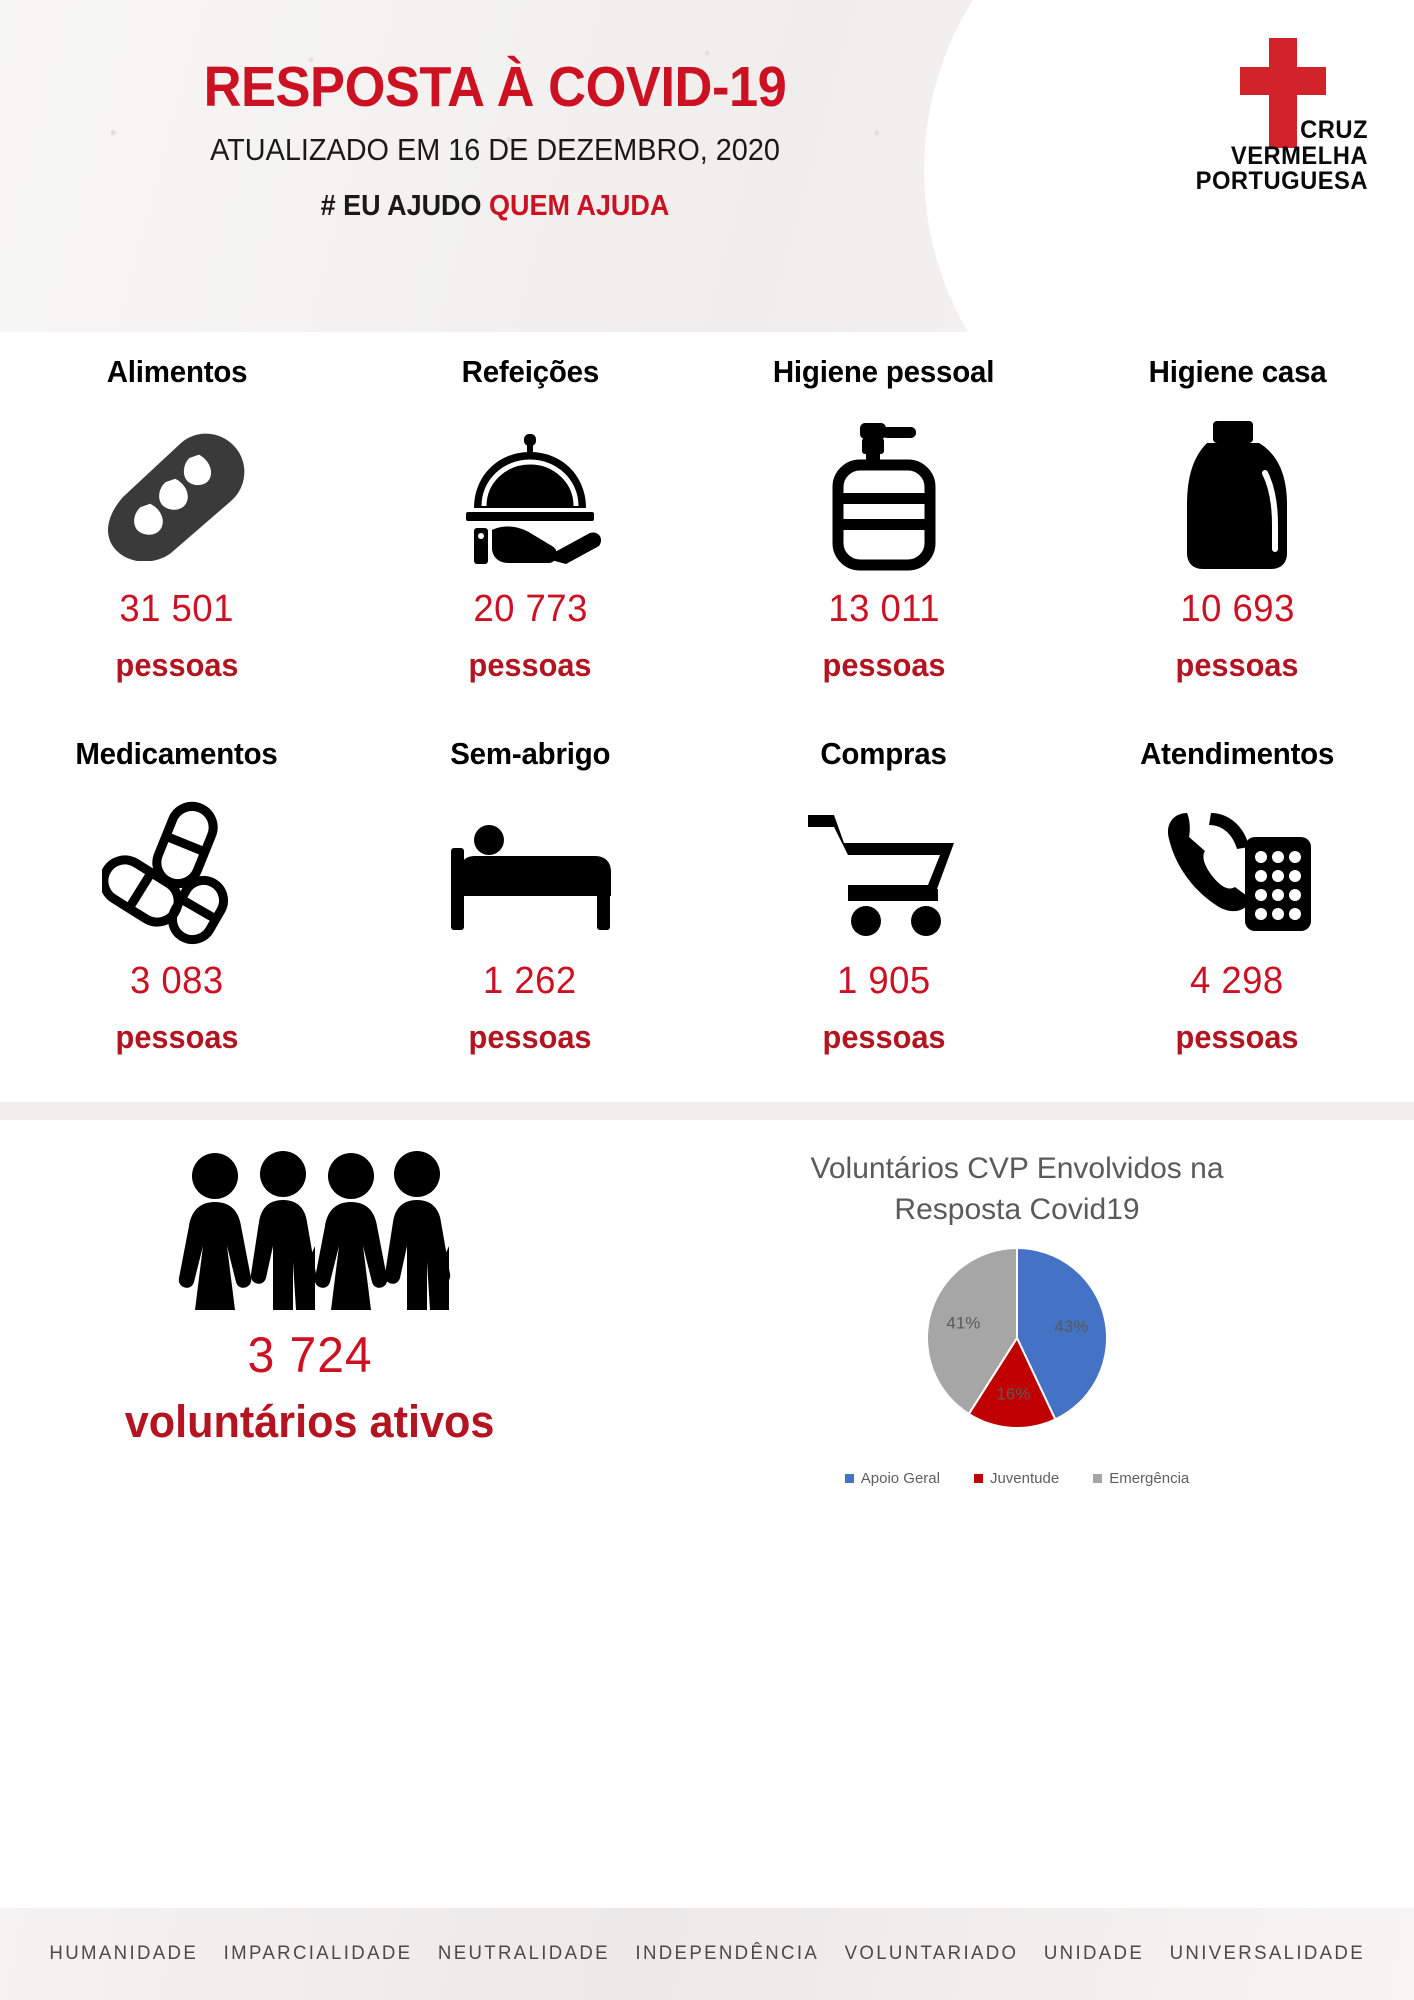 The height and width of the screenshot is (2000, 1414). I want to click on pie-chart: 43% 16% 41%, so click(1017, 1352).